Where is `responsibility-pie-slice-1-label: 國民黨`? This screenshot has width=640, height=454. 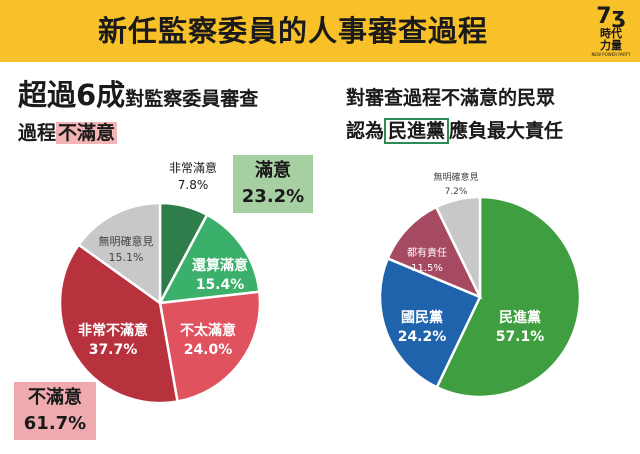 responsibility-pie-slice-1-label: 國民黨 is located at coordinates (422, 317).